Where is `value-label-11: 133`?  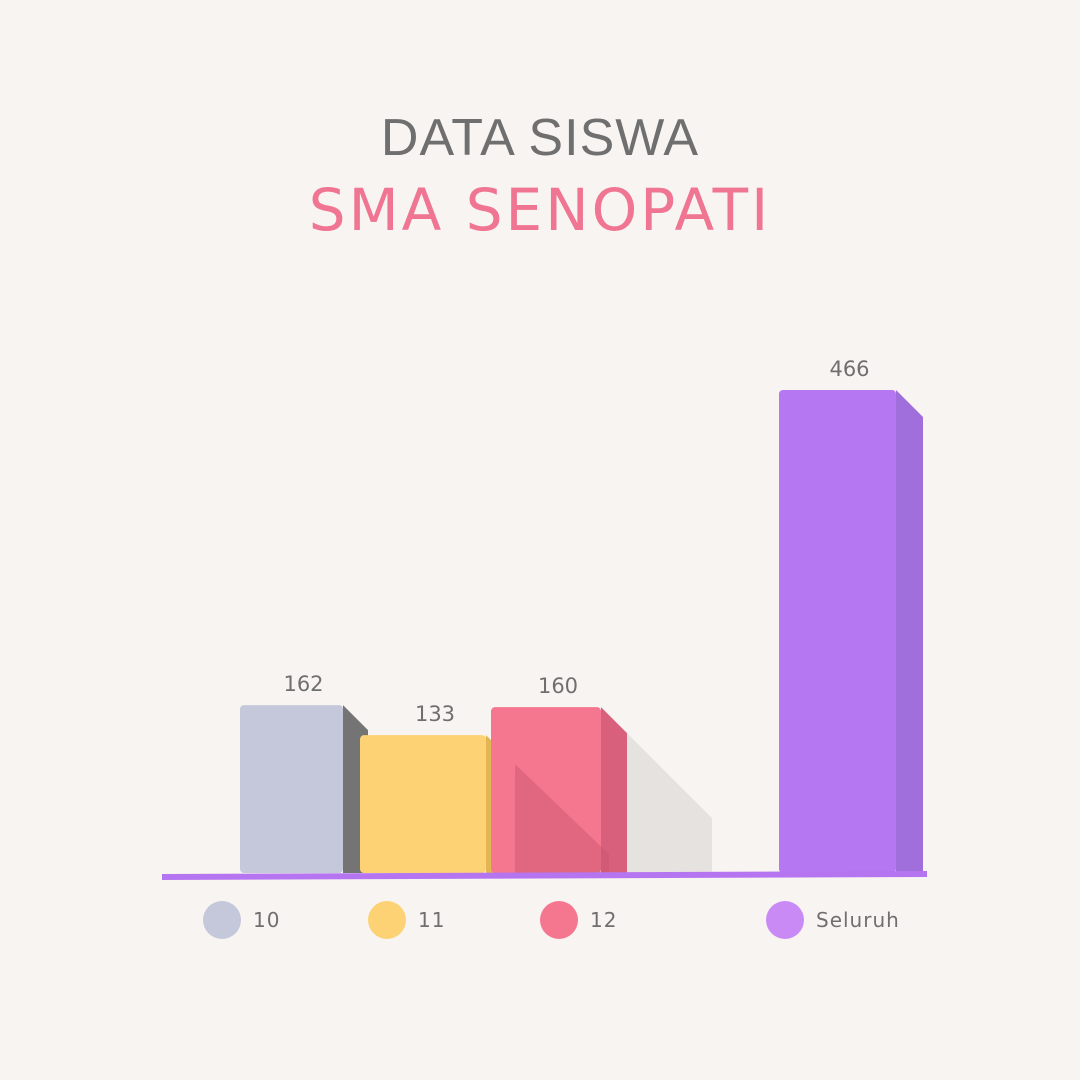 value-label-11: 133 is located at coordinates (435, 714).